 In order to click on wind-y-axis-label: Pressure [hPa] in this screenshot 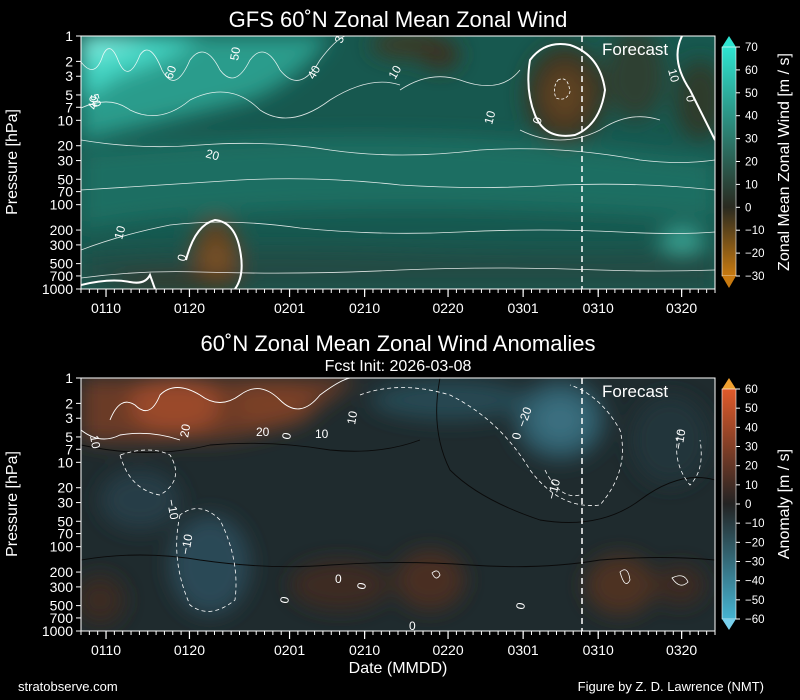, I will do `click(12, 162)`.